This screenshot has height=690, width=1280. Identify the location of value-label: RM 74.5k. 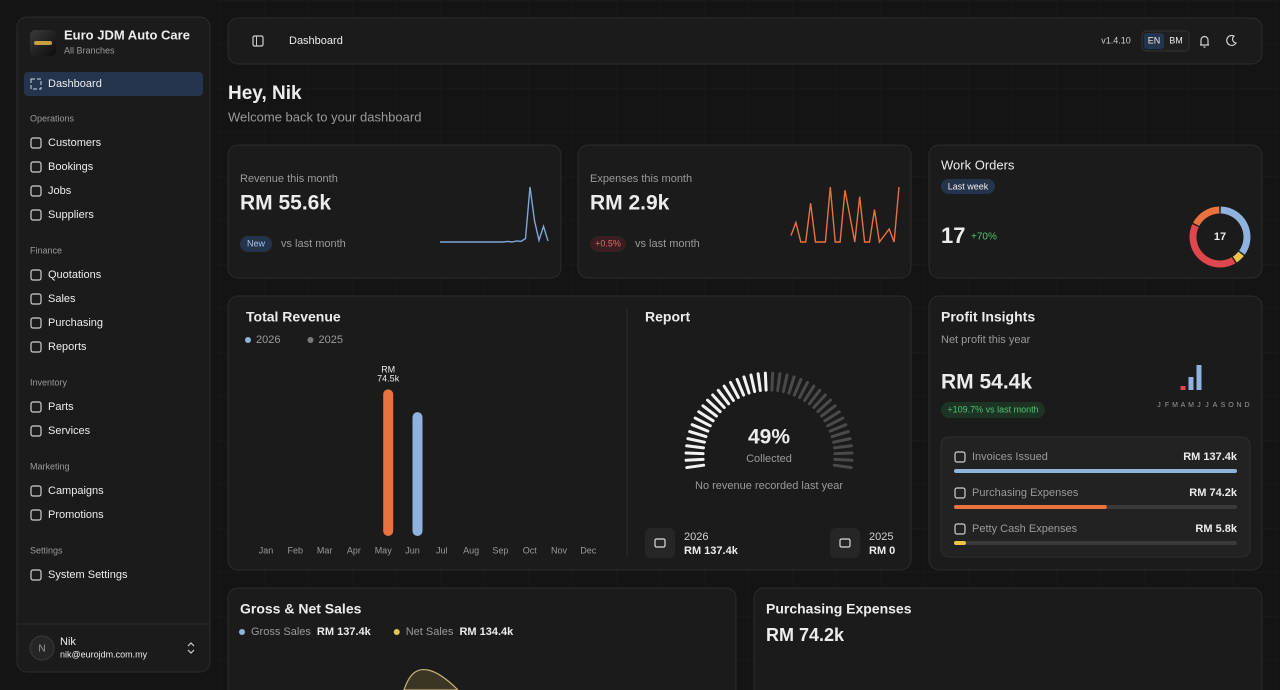
(388, 374).